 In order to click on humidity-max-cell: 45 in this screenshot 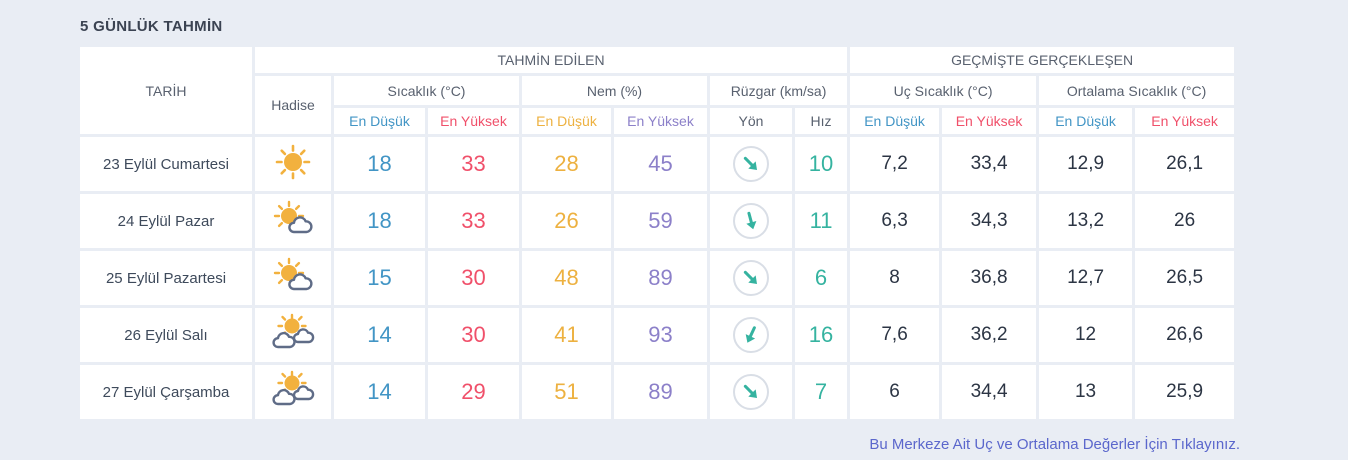, I will do `click(660, 164)`.